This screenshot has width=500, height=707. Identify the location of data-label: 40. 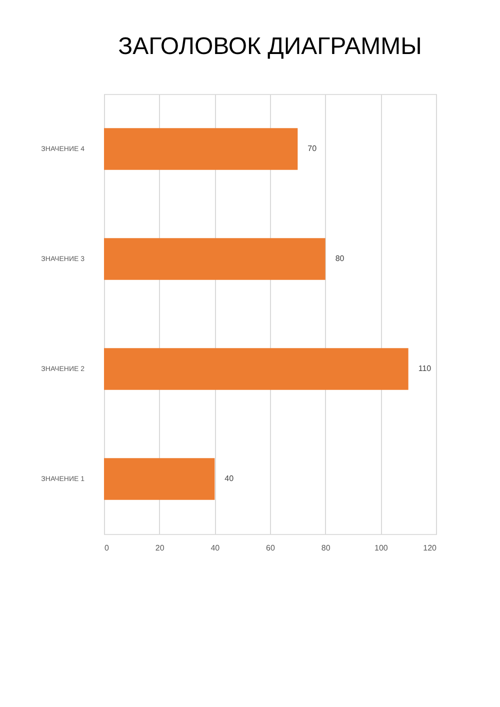
(229, 478).